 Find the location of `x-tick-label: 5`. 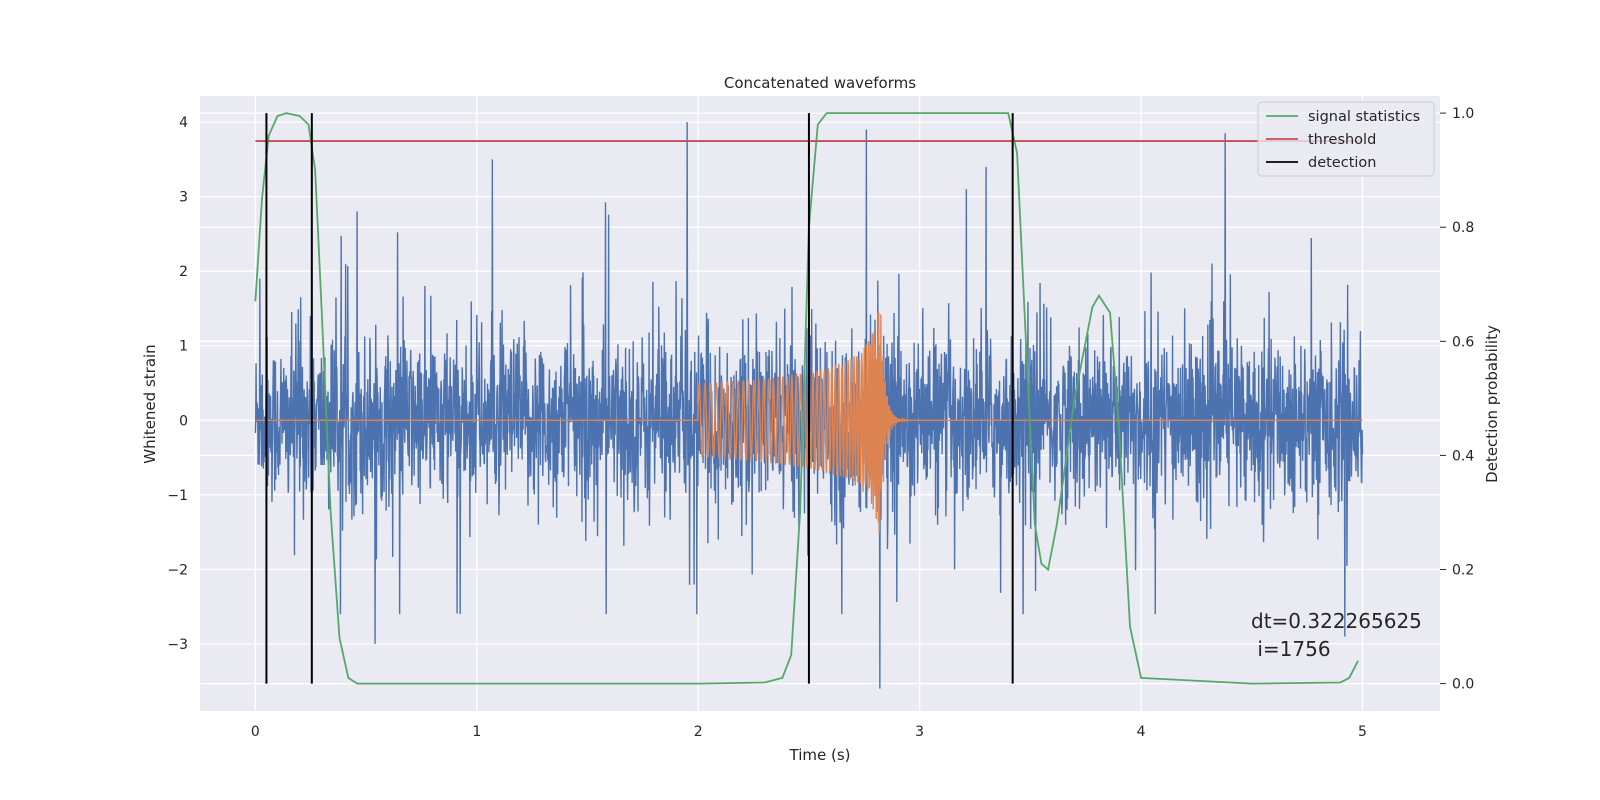

x-tick-label: 5 is located at coordinates (1362, 732).